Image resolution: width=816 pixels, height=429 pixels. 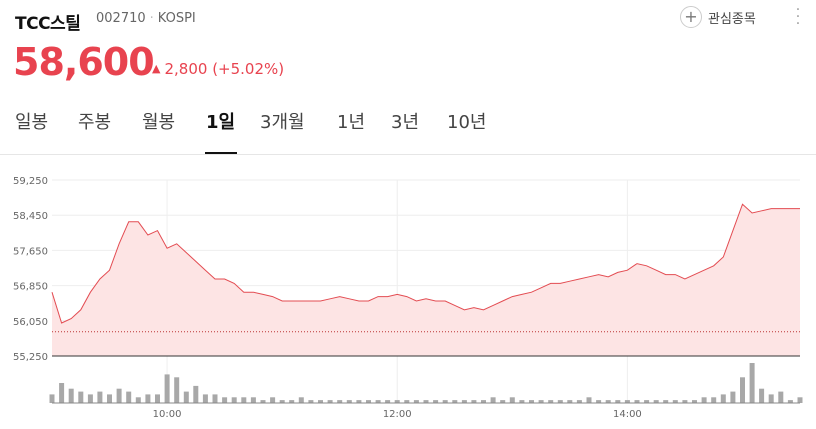 I want to click on up-triangle-icon: ▲, so click(x=156, y=68).